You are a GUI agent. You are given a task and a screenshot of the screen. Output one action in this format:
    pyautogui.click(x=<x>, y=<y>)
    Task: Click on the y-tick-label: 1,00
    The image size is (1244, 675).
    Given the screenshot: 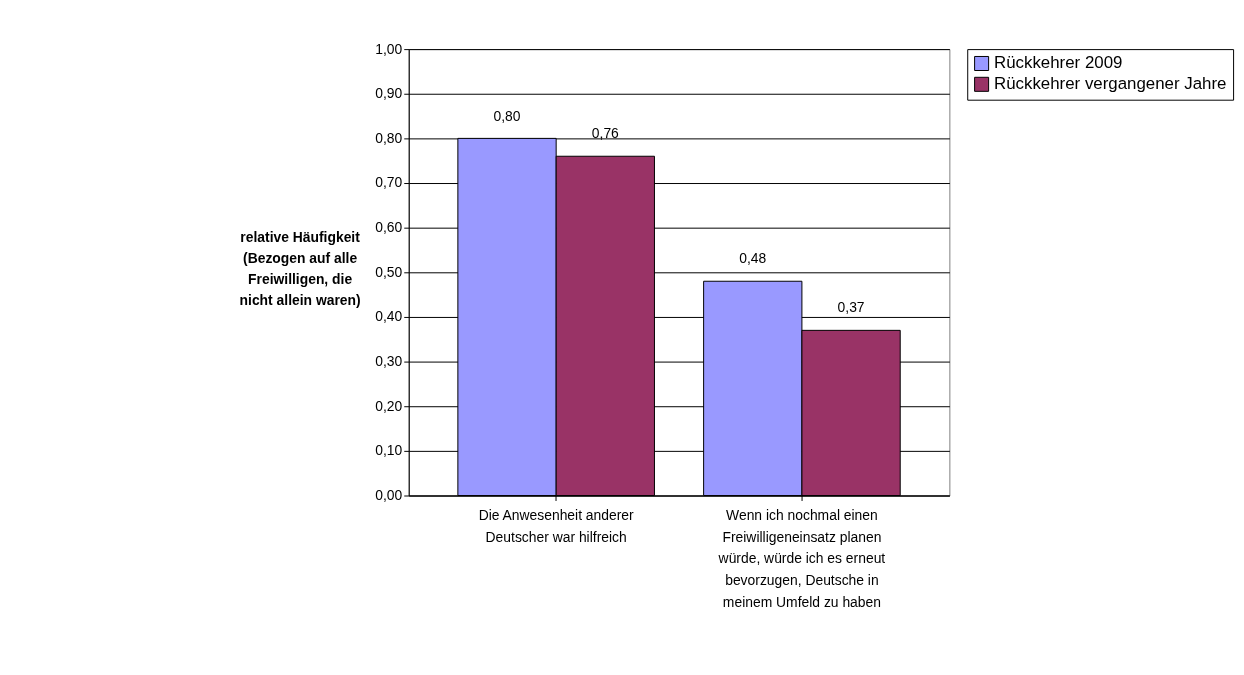 What is the action you would take?
    pyautogui.click(x=389, y=48)
    